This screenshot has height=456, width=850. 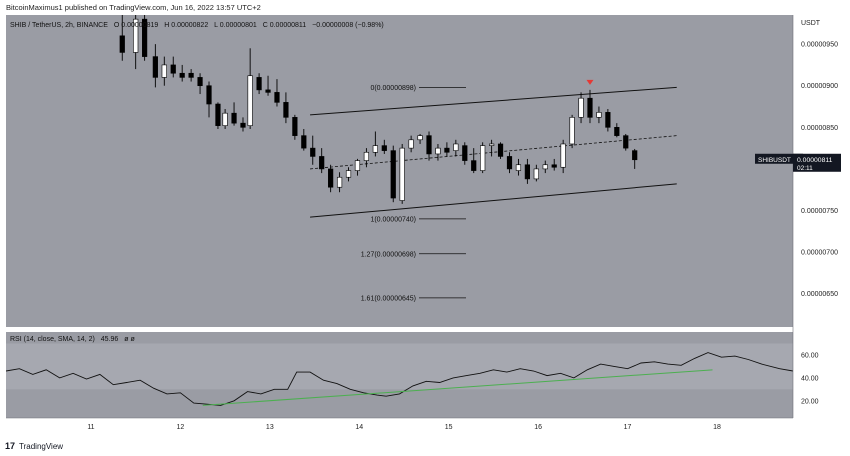 I want to click on time-tick-label: 11, so click(x=90, y=427).